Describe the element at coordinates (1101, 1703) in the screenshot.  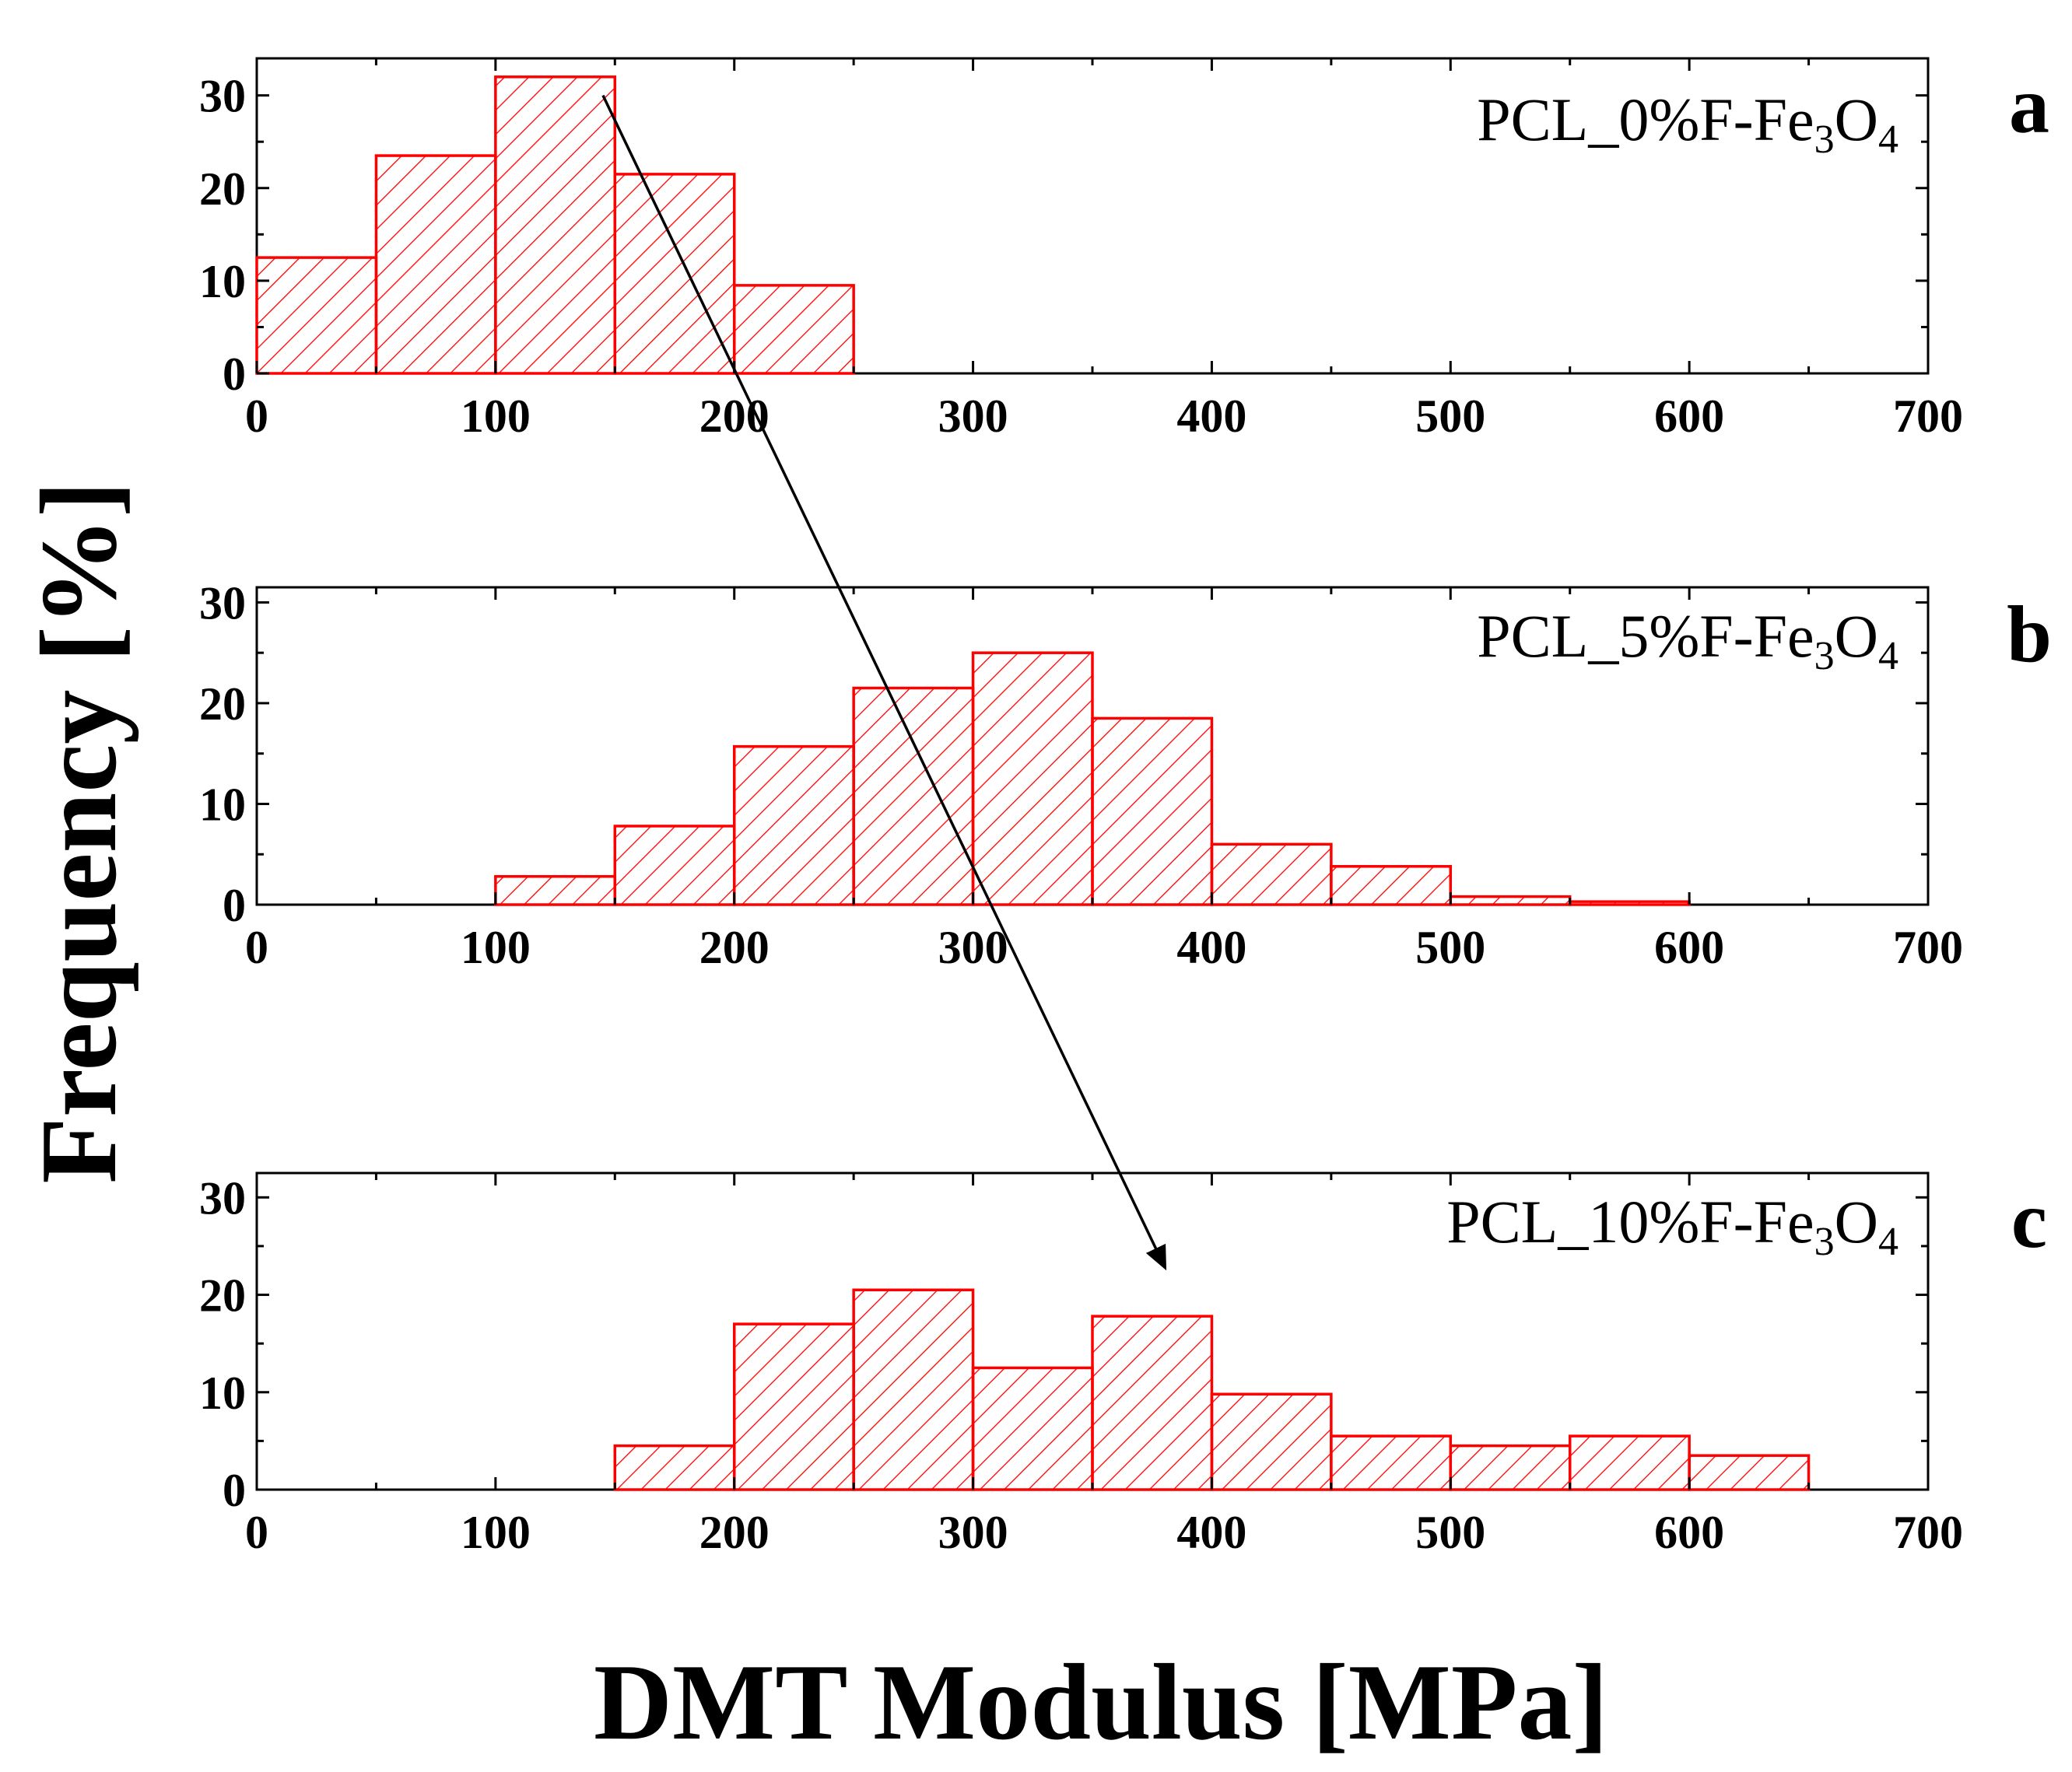
I see `x-axis-title: DMT Modulus [MPa]` at that location.